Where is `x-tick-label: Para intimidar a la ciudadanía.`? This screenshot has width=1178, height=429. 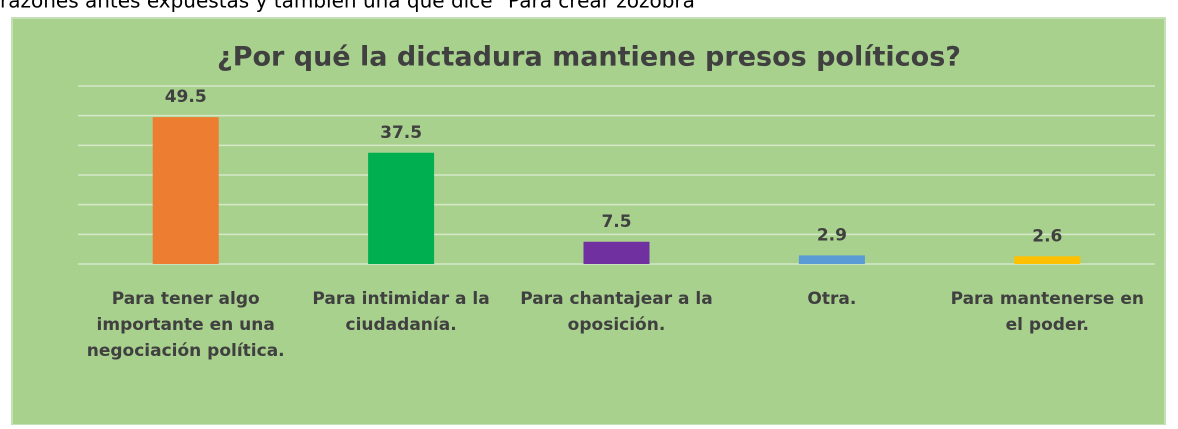 x-tick-label: Para intimidar a la ciudadanía. is located at coordinates (401, 312).